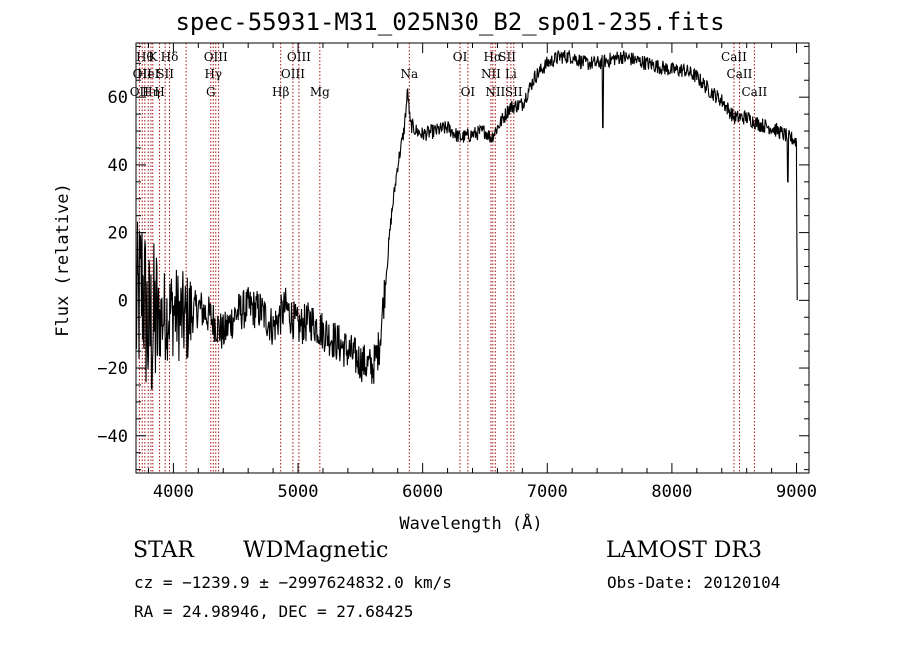 Image resolution: width=900 pixels, height=649 pixels. What do you see at coordinates (159, 92) in the screenshot?
I see `line-marker-label: H` at bounding box center [159, 92].